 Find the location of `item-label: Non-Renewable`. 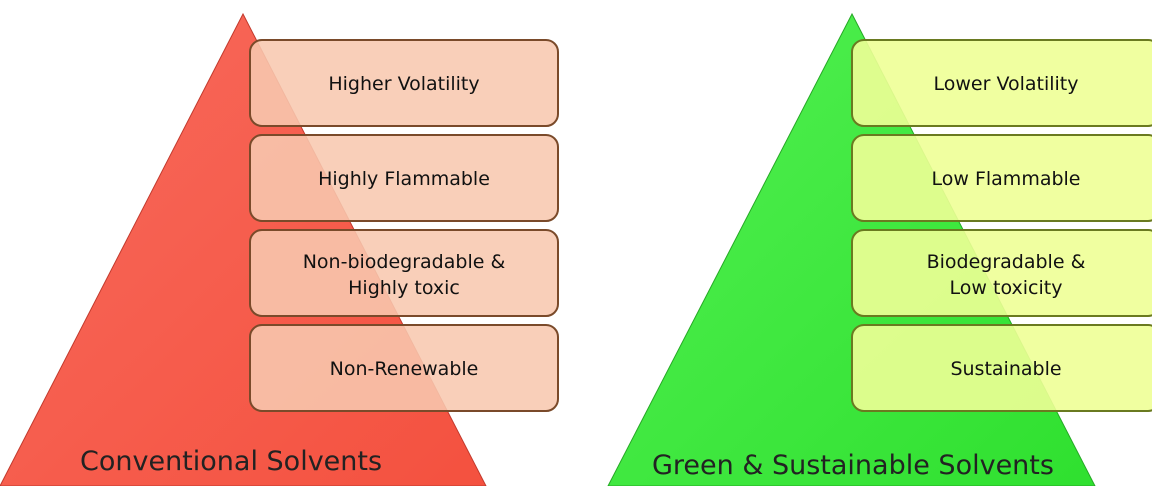

item-label: Non-Renewable is located at coordinates (404, 369).